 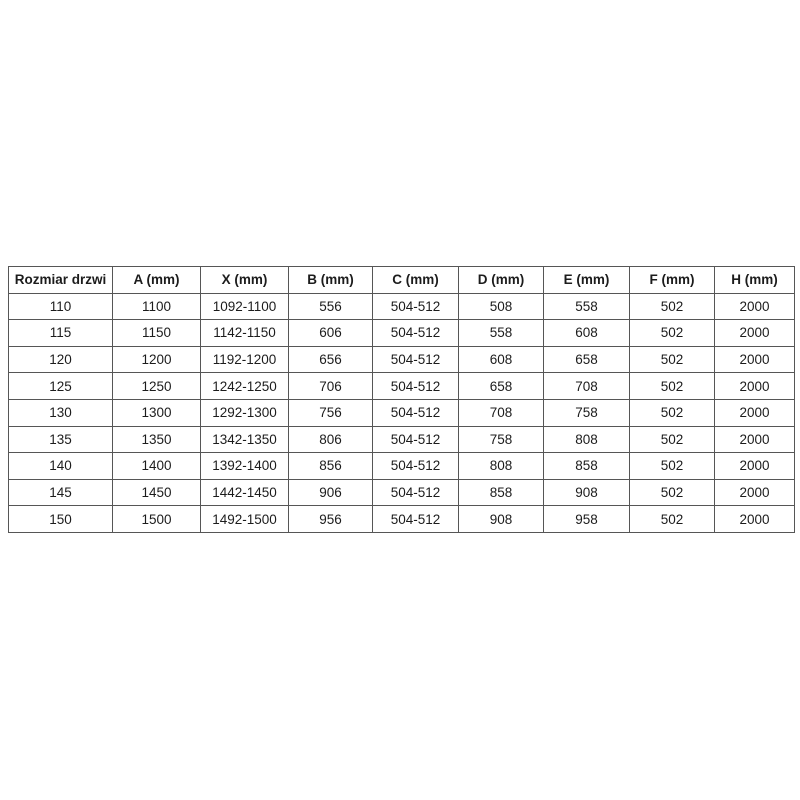 I want to click on table-cell: 756, so click(x=330, y=412).